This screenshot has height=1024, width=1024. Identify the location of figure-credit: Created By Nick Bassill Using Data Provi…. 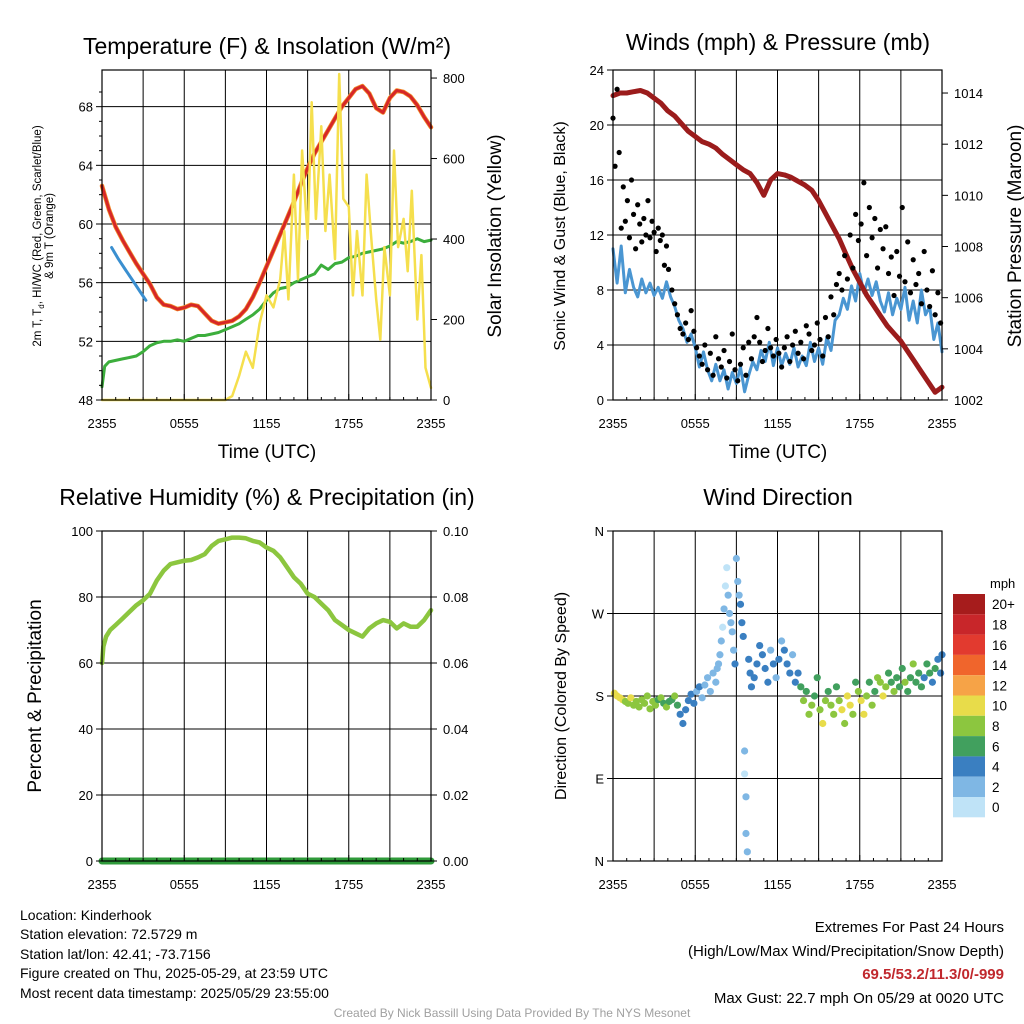
(512, 1013).